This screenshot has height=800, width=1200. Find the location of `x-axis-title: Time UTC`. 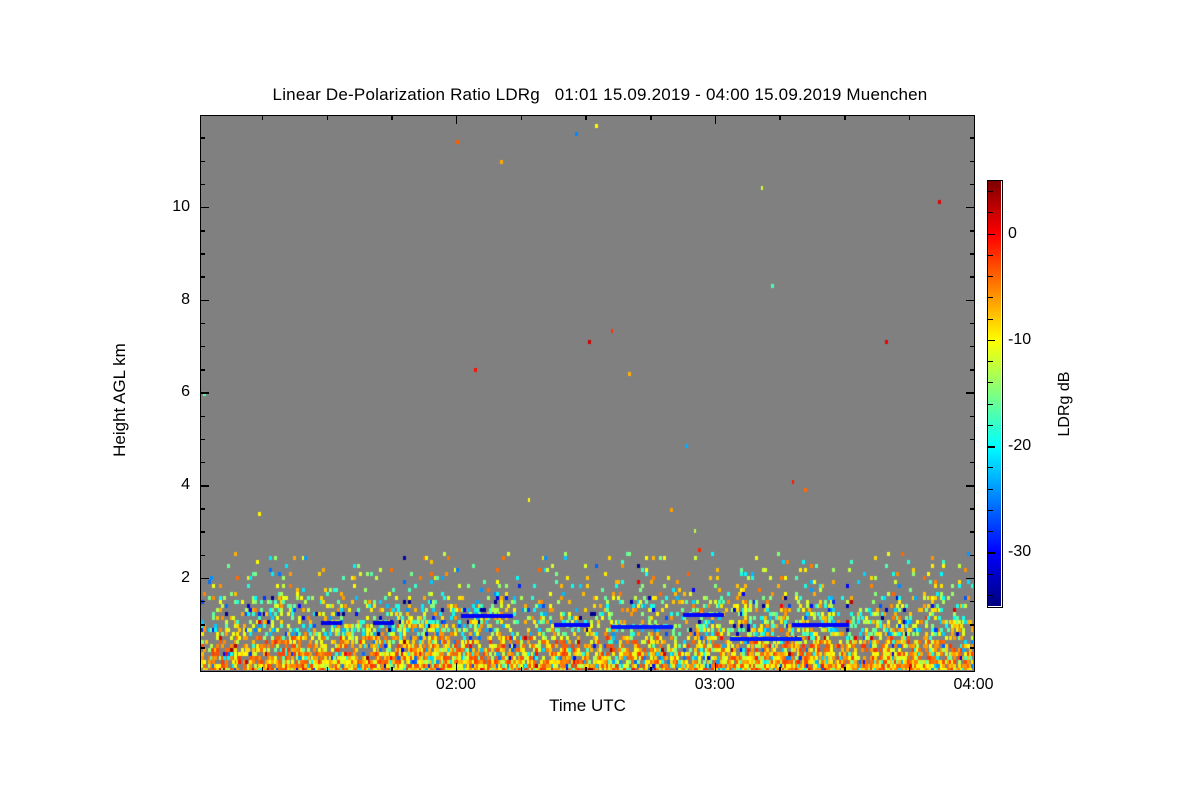

x-axis-title: Time UTC is located at coordinates (587, 705).